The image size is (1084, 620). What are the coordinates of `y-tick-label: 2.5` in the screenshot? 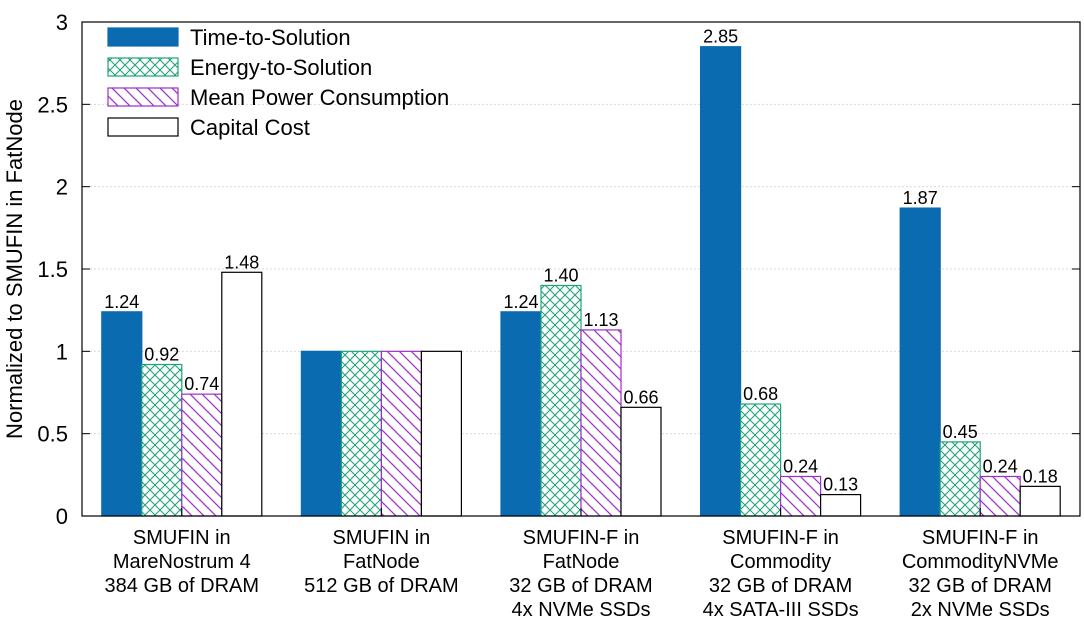 It's located at (52, 104).